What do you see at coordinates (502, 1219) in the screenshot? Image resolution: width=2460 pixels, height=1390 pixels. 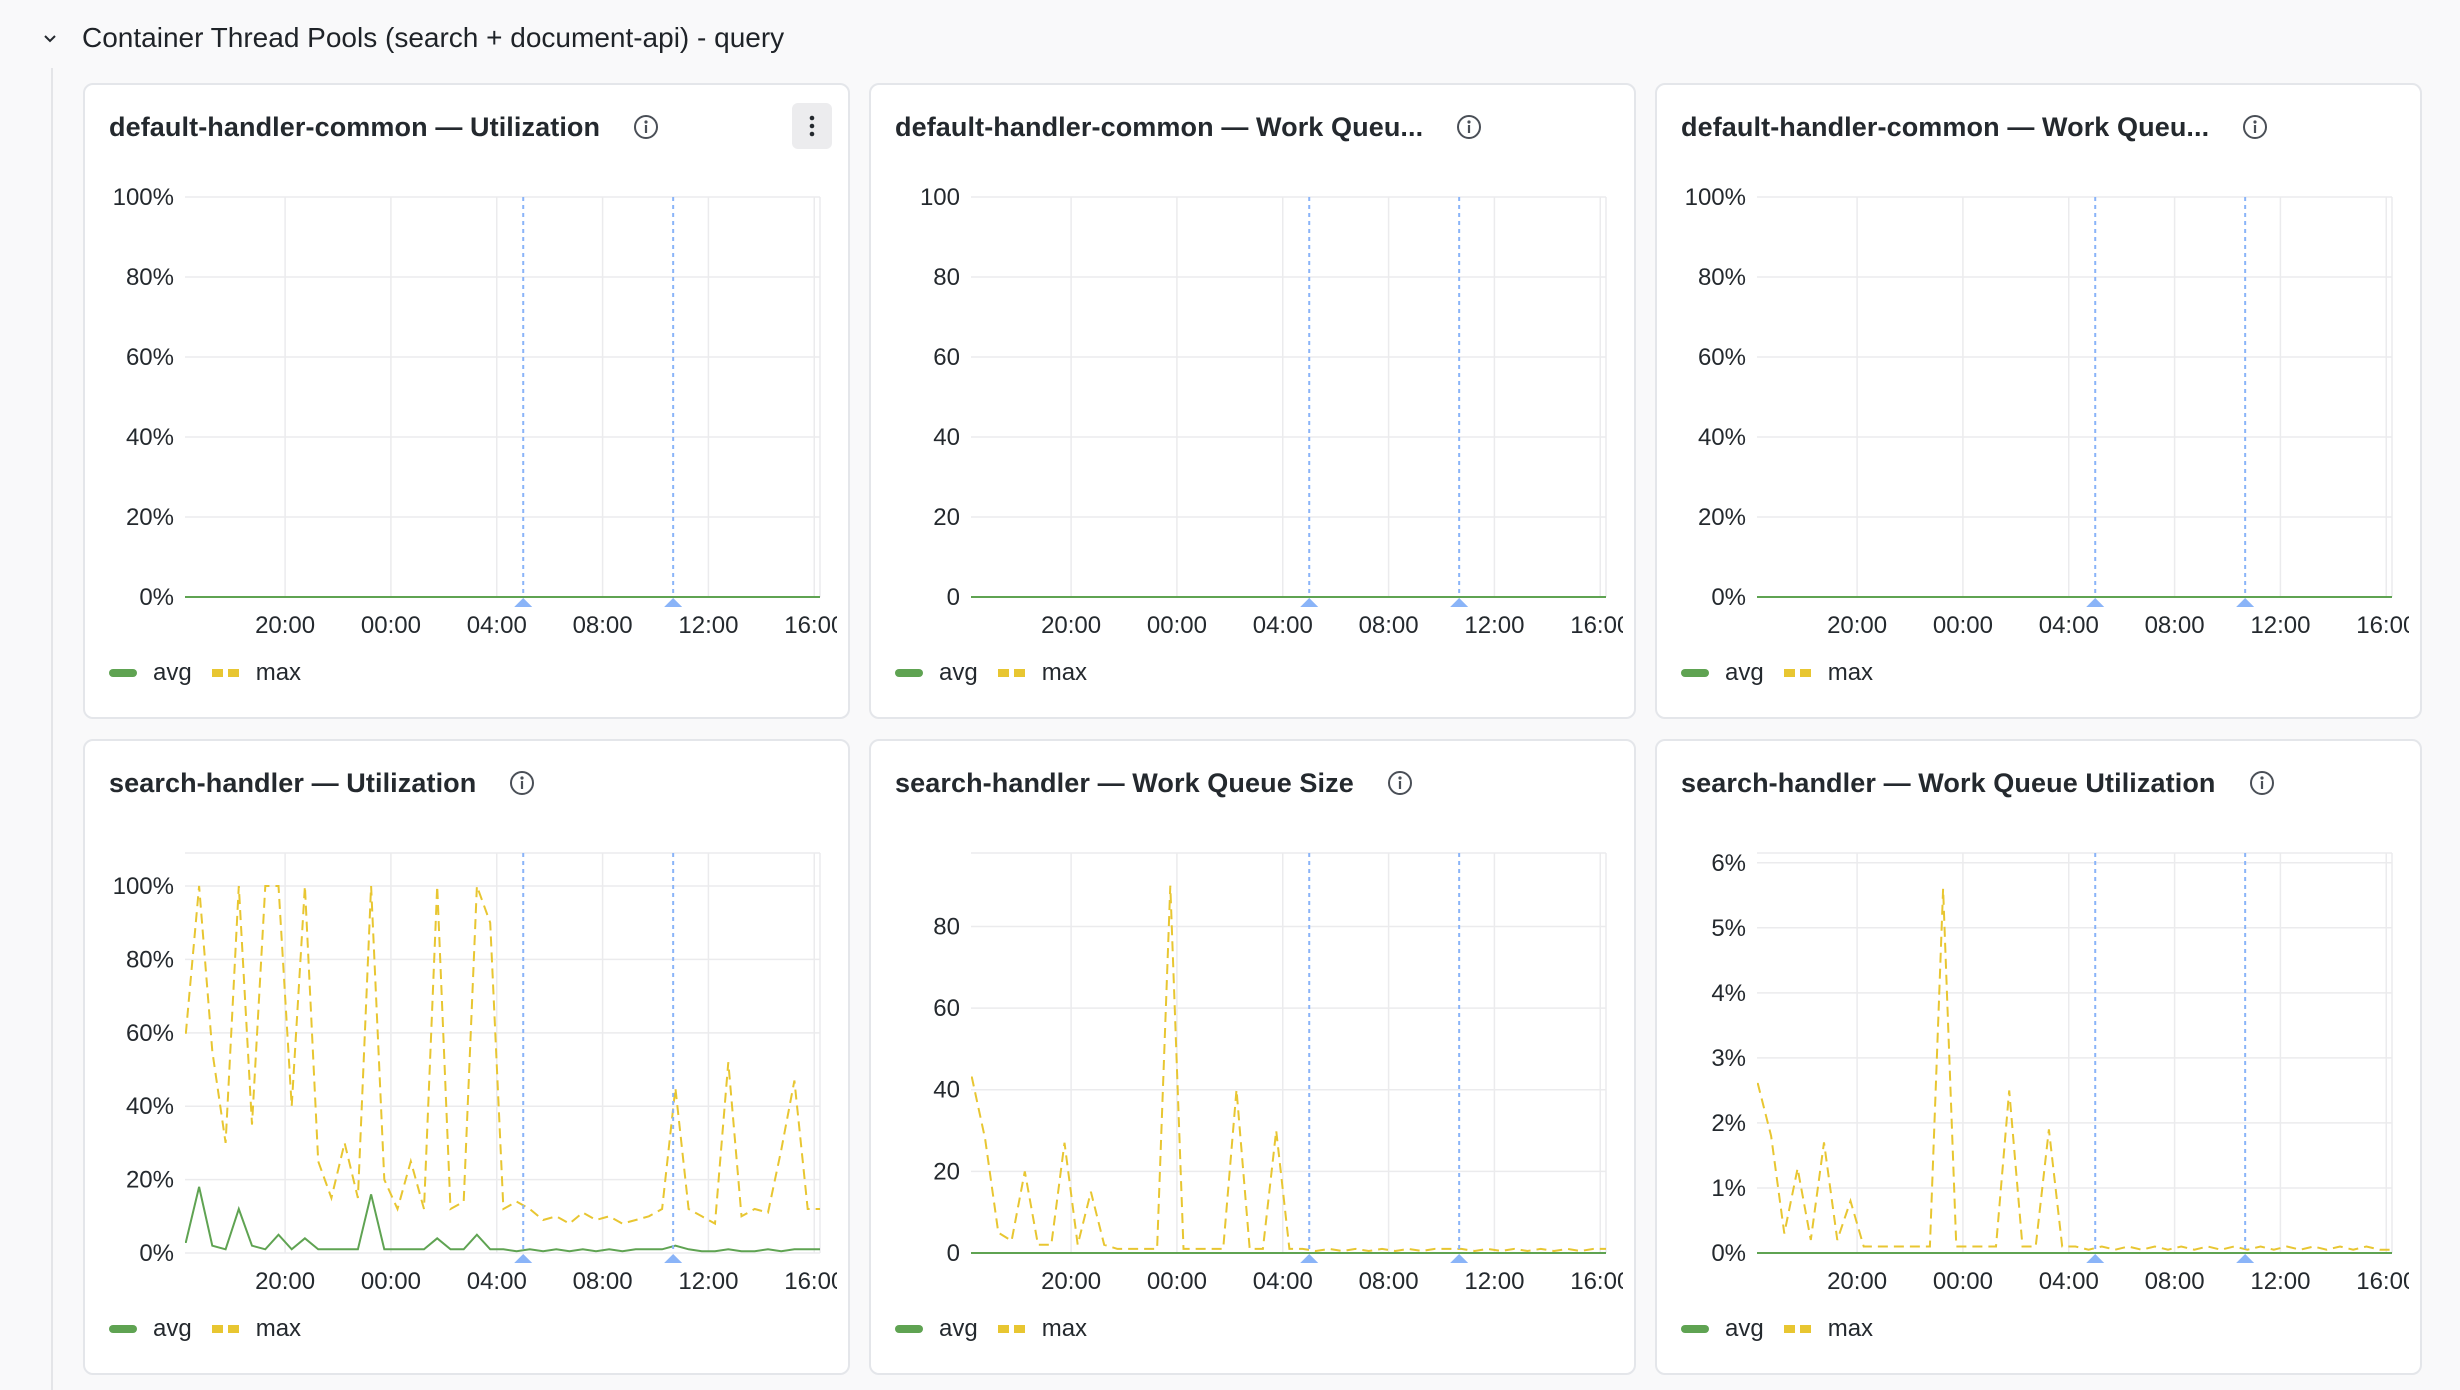 I see `series-avg-line` at bounding box center [502, 1219].